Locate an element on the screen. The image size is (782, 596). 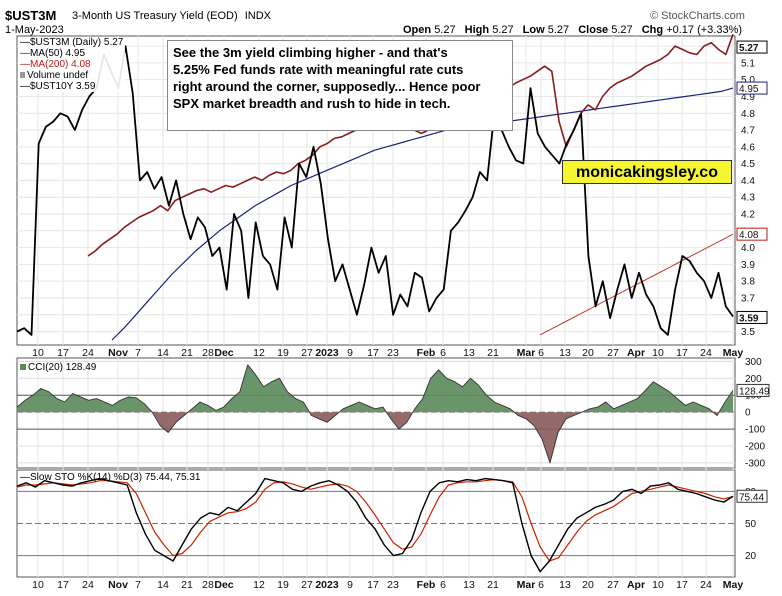
cci-y-tick-2: -100 is located at coordinates (755, 430).